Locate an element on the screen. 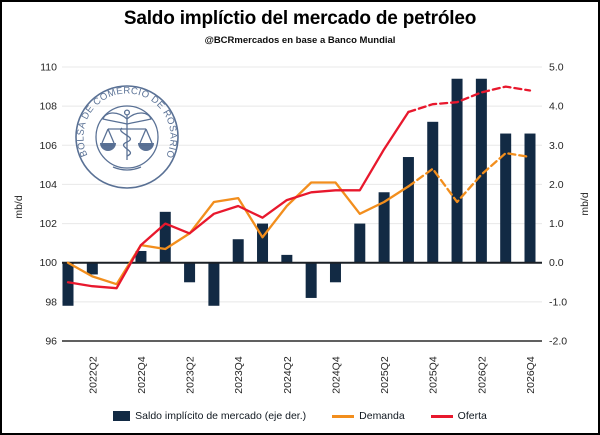 The height and width of the screenshot is (435, 600). legend-item-demanda: Demanda is located at coordinates (368, 416).